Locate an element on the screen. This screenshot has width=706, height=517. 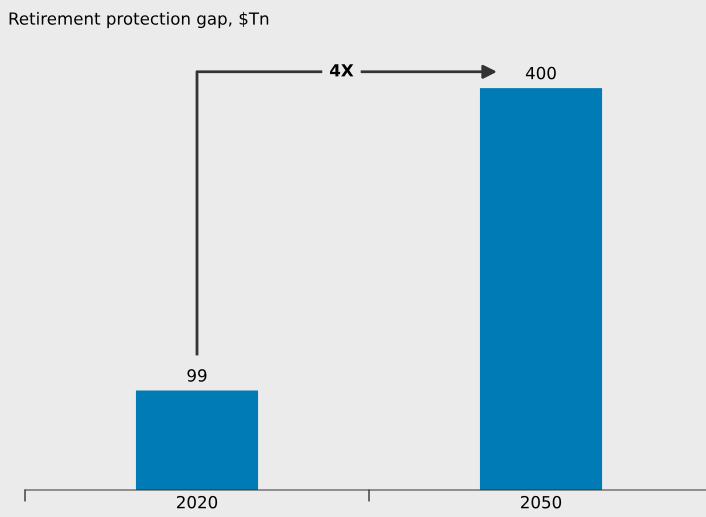
chart-title: Retirement protection gap, $Tn is located at coordinates (139, 20).